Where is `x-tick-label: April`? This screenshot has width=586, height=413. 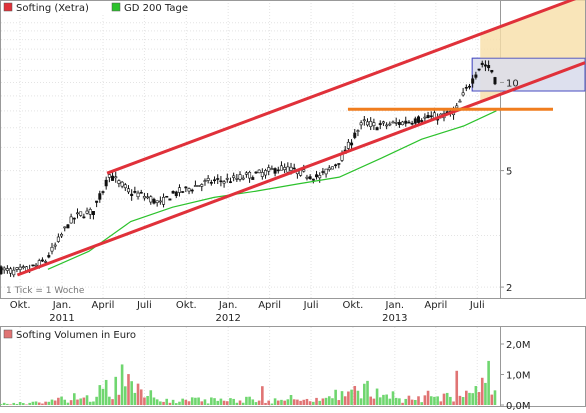 x-tick-label: April is located at coordinates (269, 305).